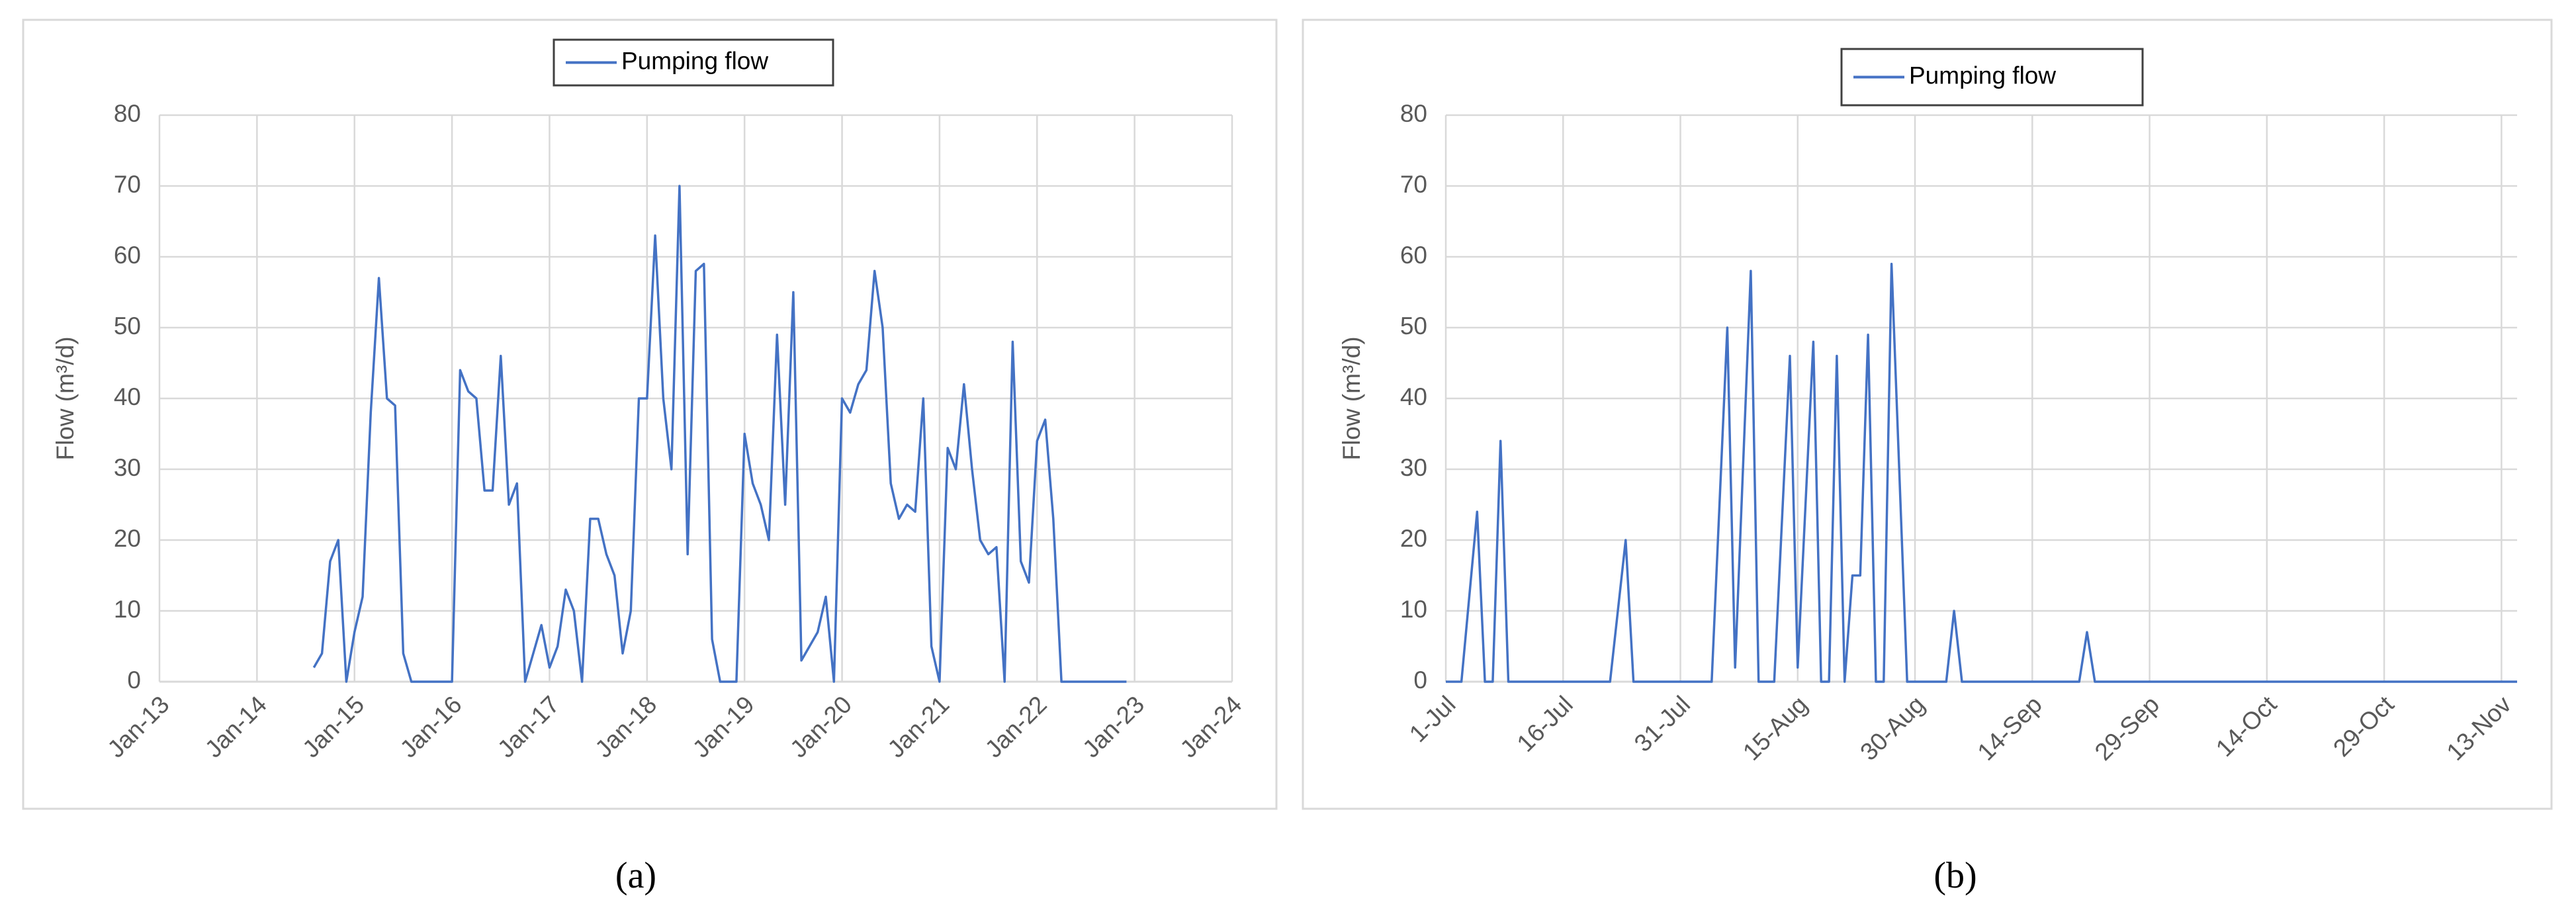 The image size is (2576, 916). Describe the element at coordinates (1954, 875) in the screenshot. I see `panel-label: (b)` at that location.